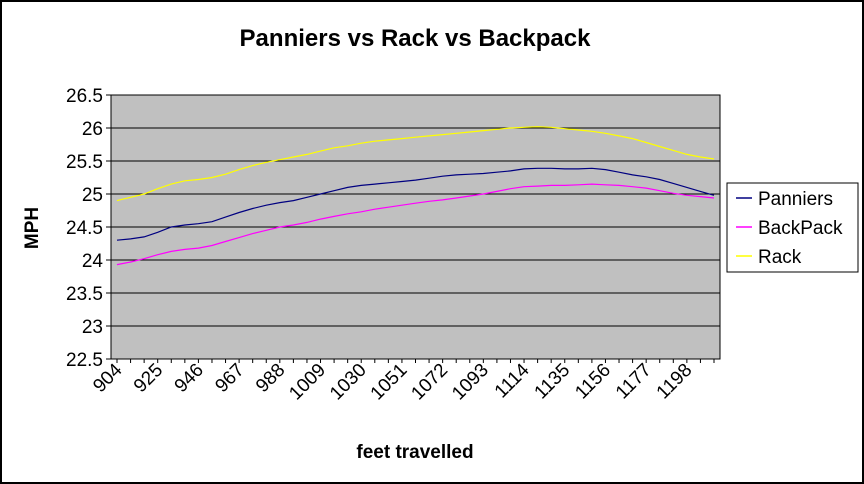  What do you see at coordinates (415, 204) in the screenshot?
I see `series-line-panniers` at bounding box center [415, 204].